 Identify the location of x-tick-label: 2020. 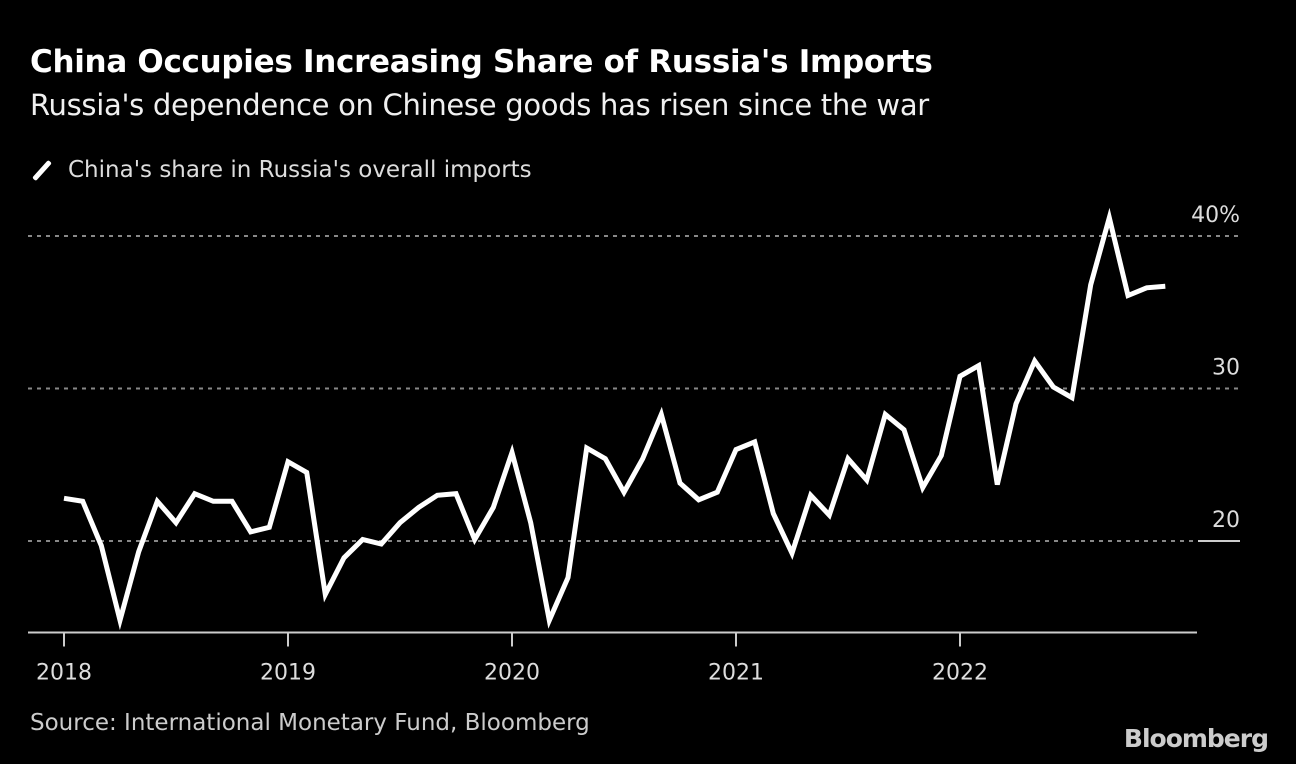
(512, 673).